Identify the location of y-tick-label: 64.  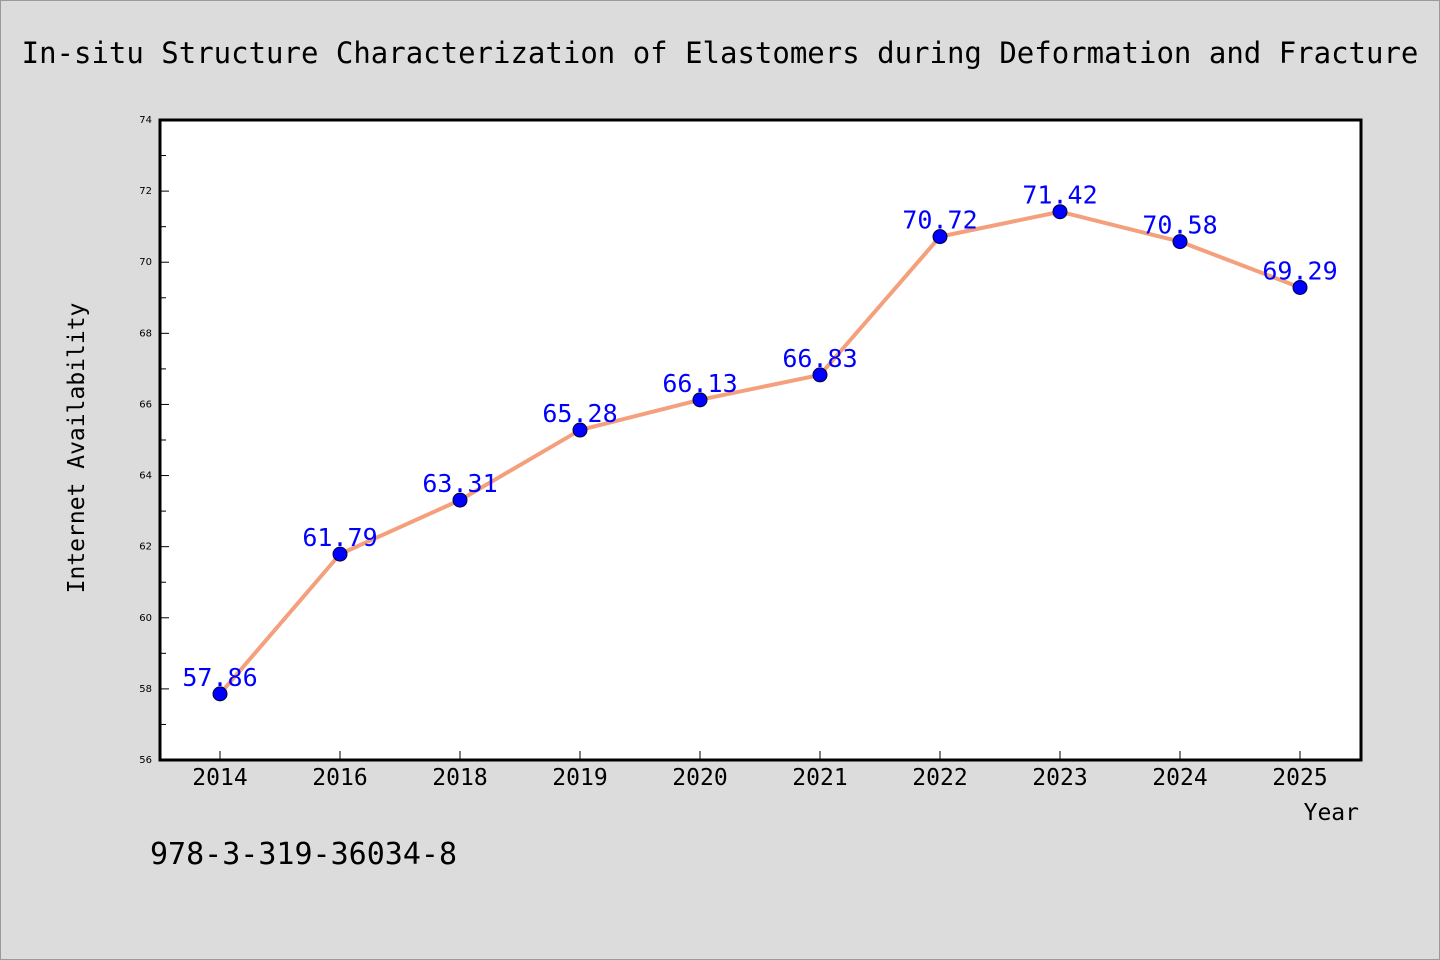
(145, 476).